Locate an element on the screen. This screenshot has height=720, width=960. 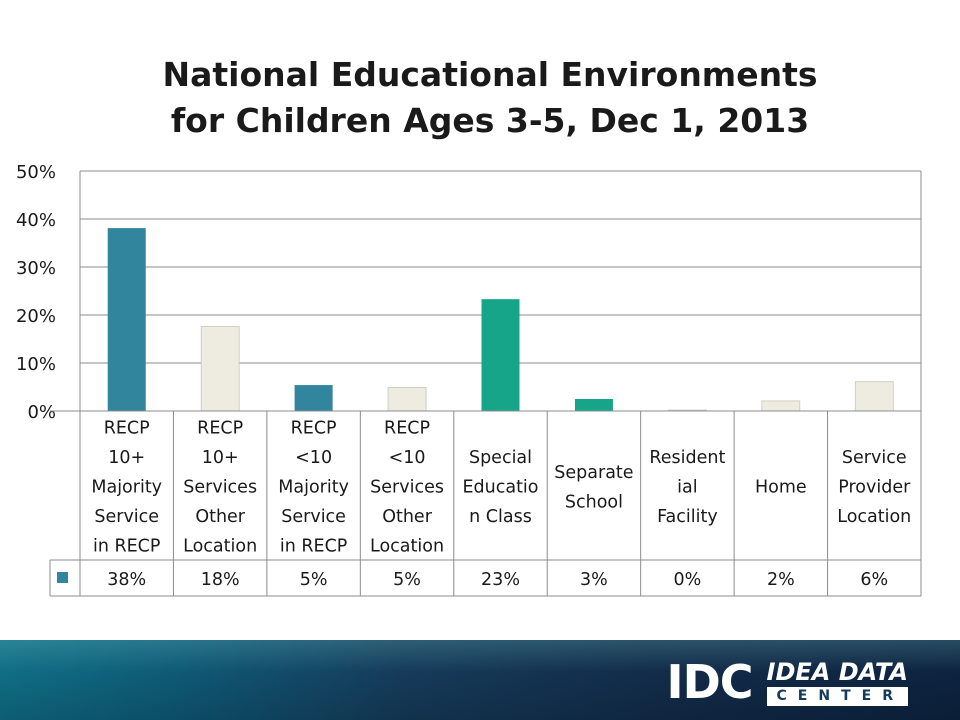
data-value-label: 3% is located at coordinates (594, 580).